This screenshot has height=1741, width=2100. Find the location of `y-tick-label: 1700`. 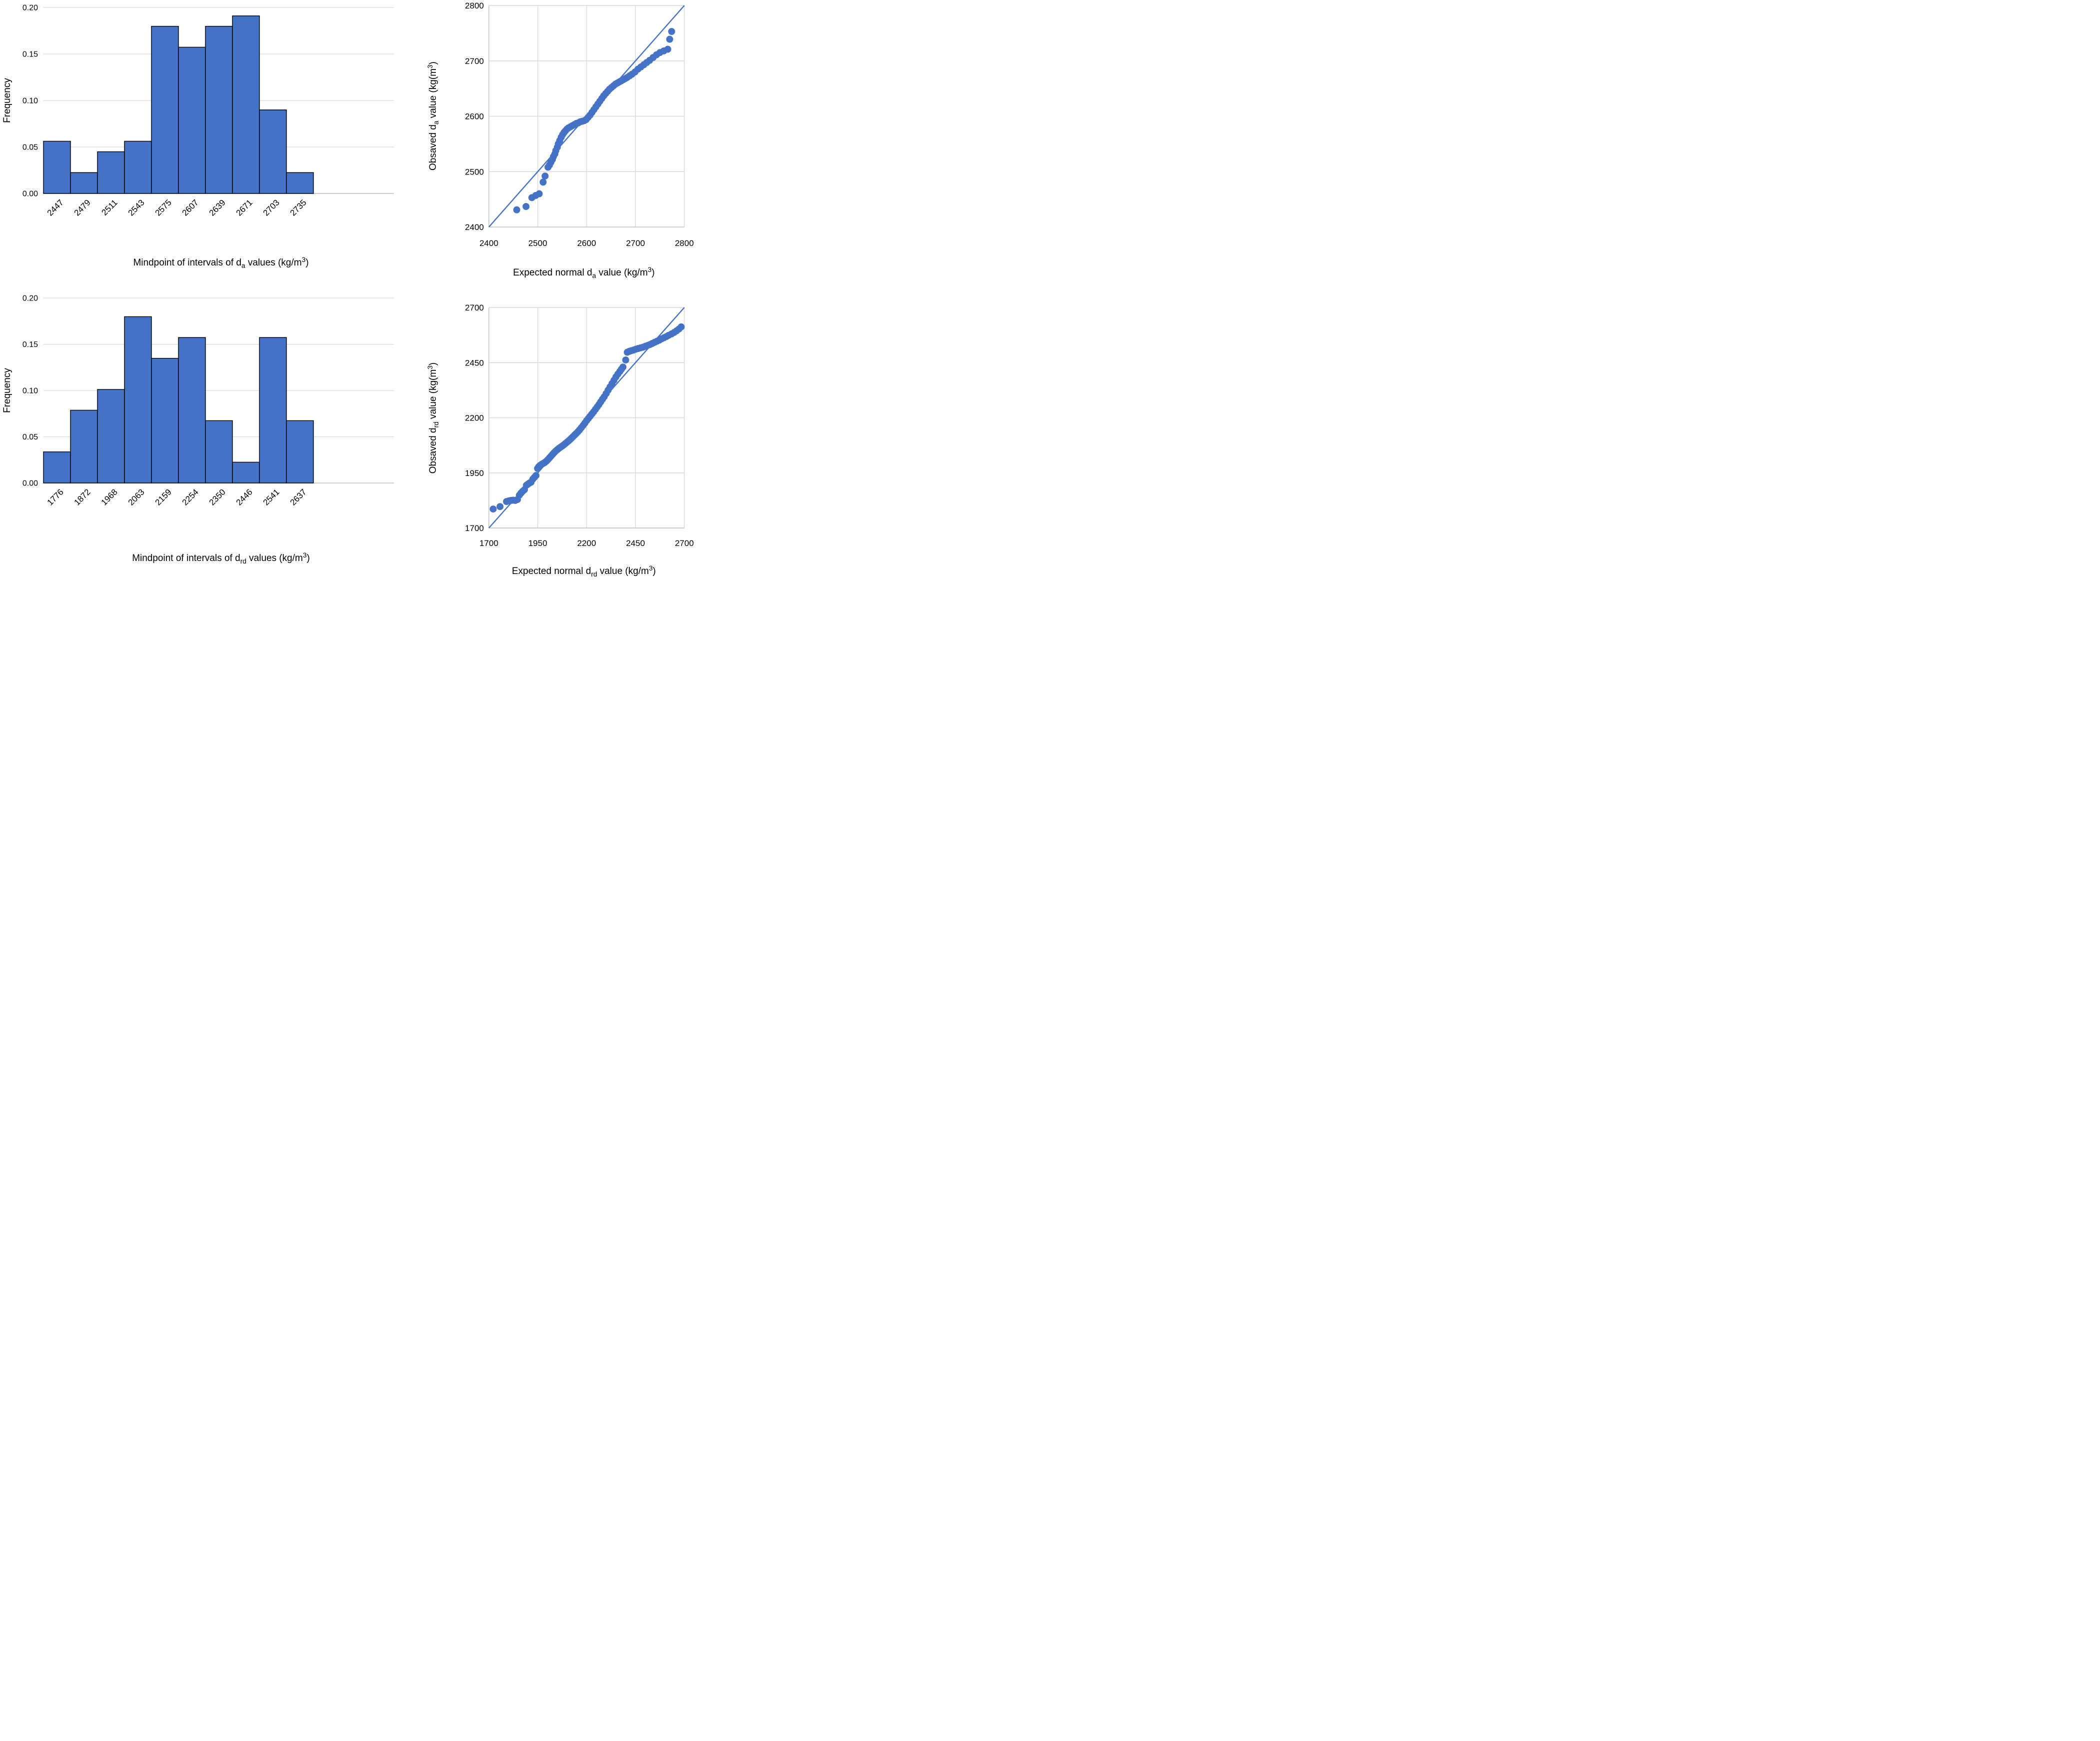

y-tick-label: 1700 is located at coordinates (474, 528).